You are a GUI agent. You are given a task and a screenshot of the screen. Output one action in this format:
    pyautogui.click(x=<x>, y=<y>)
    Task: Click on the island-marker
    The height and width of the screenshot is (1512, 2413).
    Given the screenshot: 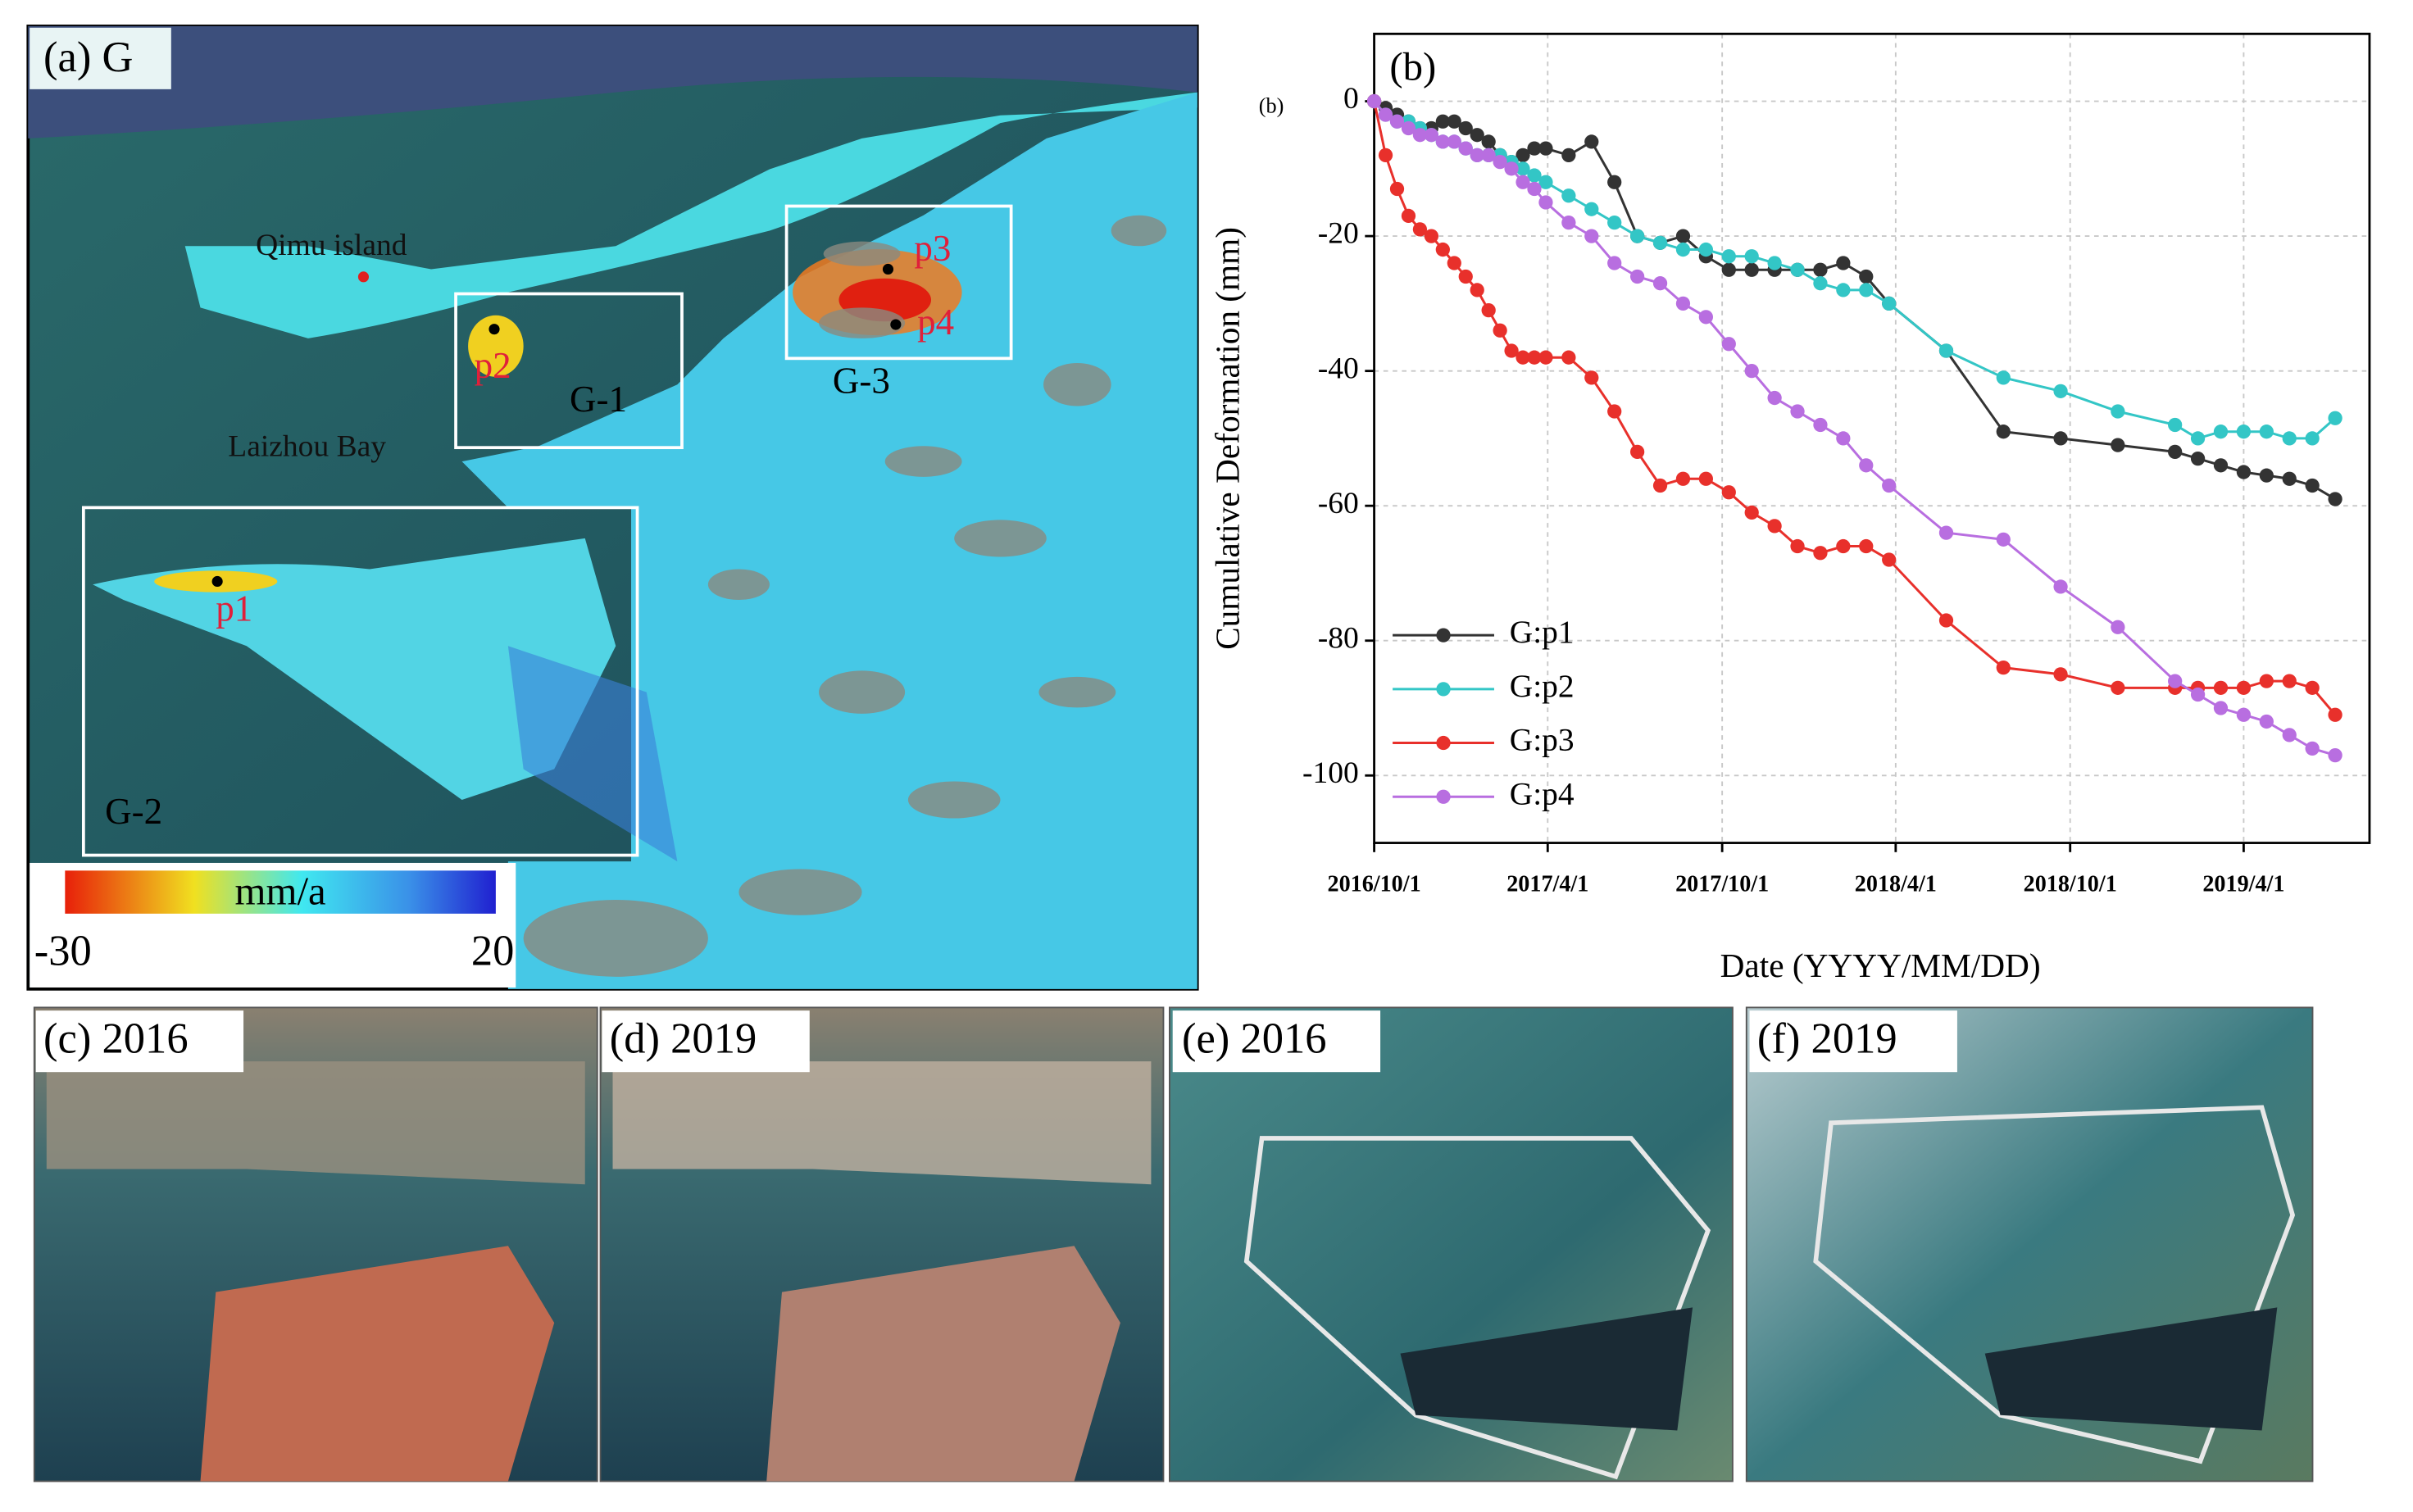 What is the action you would take?
    pyautogui.click(x=363, y=277)
    